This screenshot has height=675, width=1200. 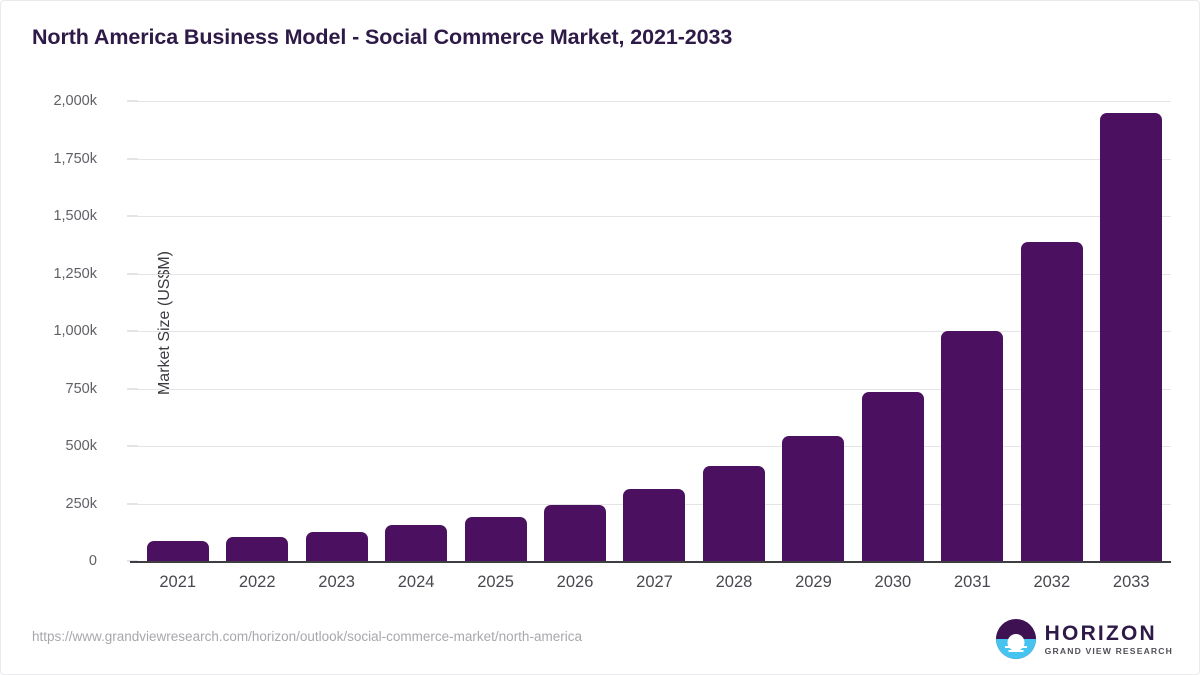 What do you see at coordinates (75, 158) in the screenshot?
I see `y-axis-tick-label: 1,750k` at bounding box center [75, 158].